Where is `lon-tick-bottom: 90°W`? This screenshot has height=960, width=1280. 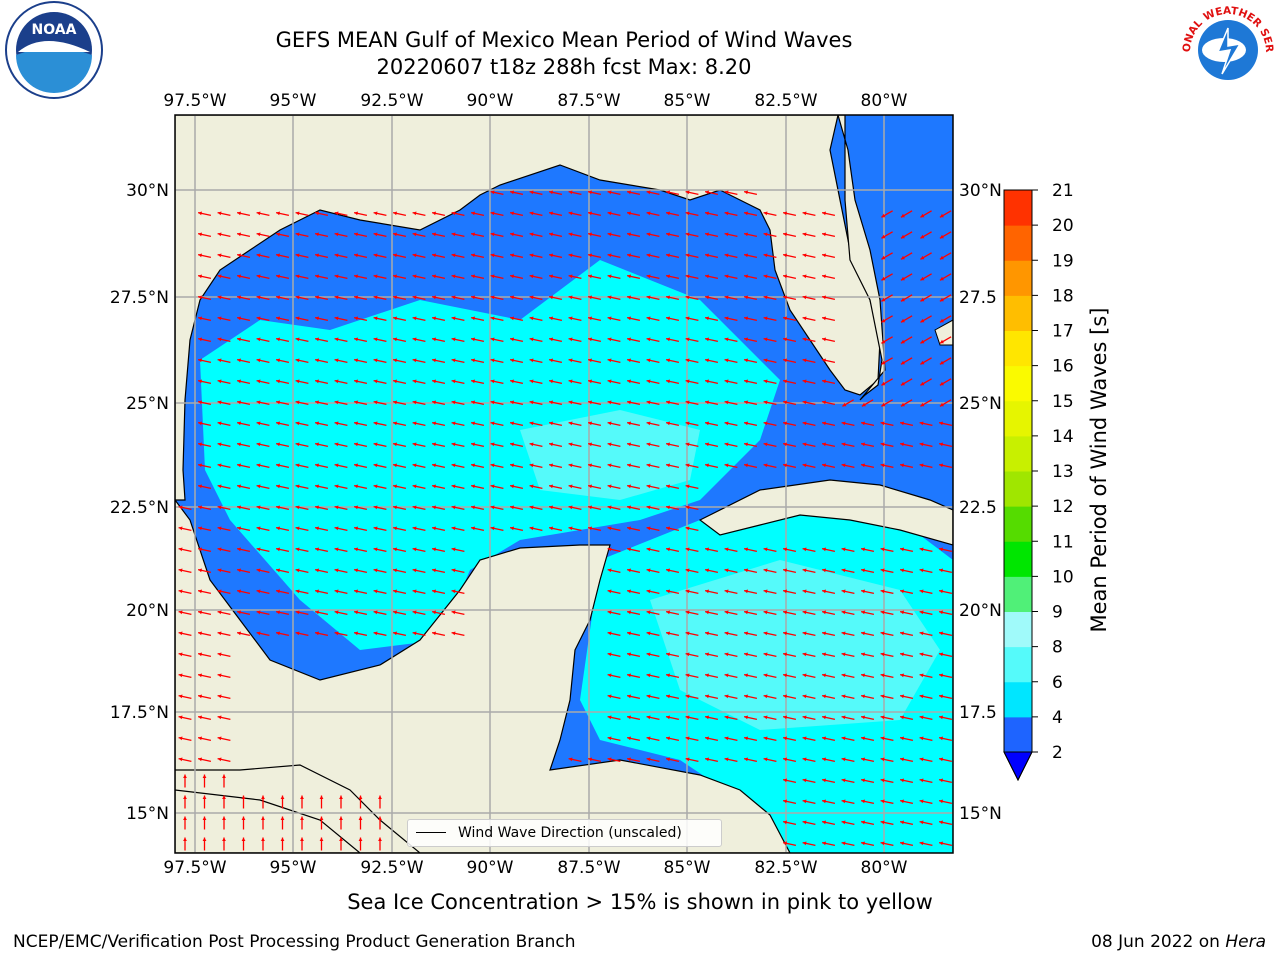 lon-tick-bottom: 90°W is located at coordinates (490, 868).